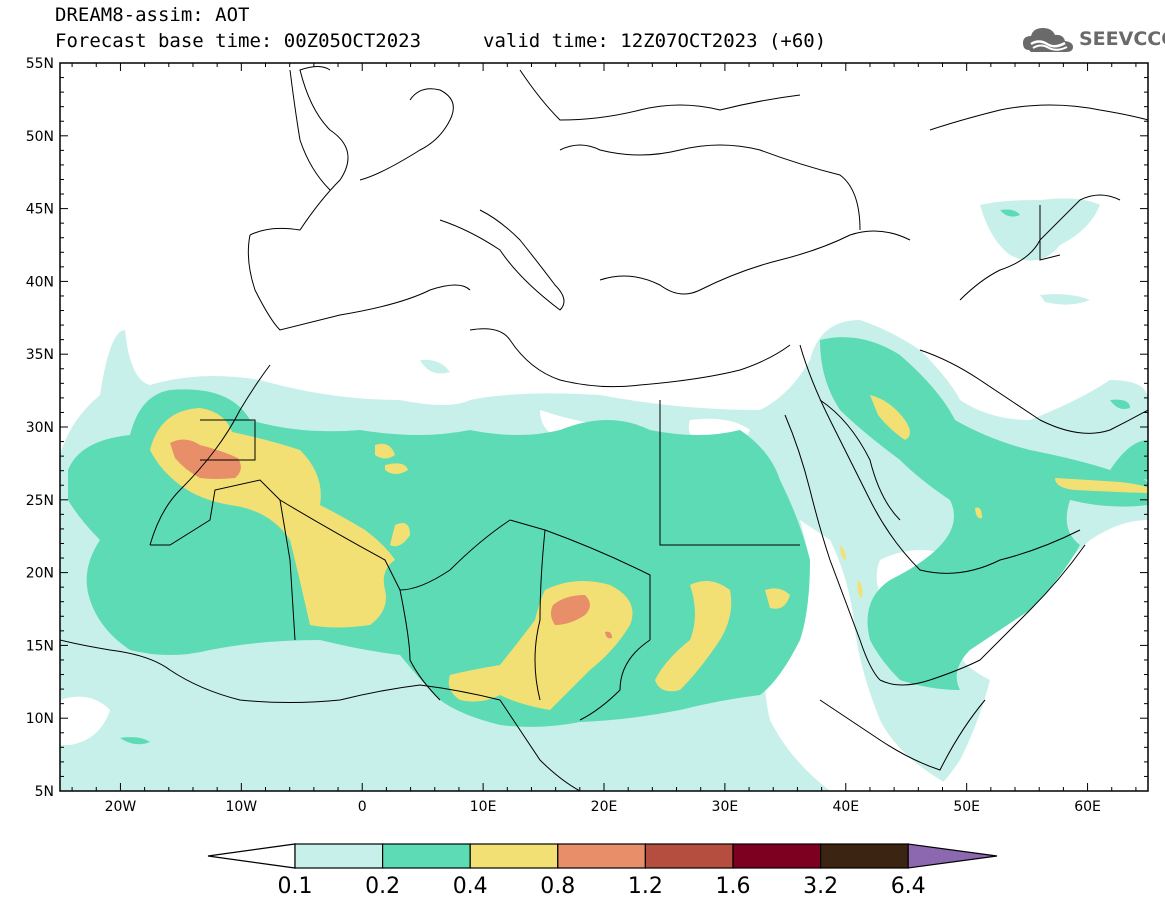 The height and width of the screenshot is (905, 1165). What do you see at coordinates (40, 646) in the screenshot?
I see `lat-label: 15N` at bounding box center [40, 646].